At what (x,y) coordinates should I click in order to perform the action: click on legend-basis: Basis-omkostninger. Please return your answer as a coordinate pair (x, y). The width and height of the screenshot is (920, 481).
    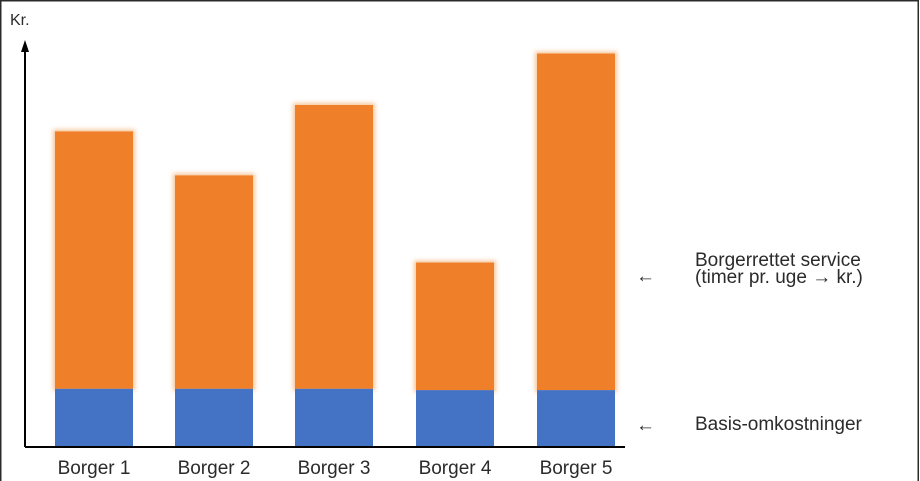
    Looking at the image, I should click on (779, 424).